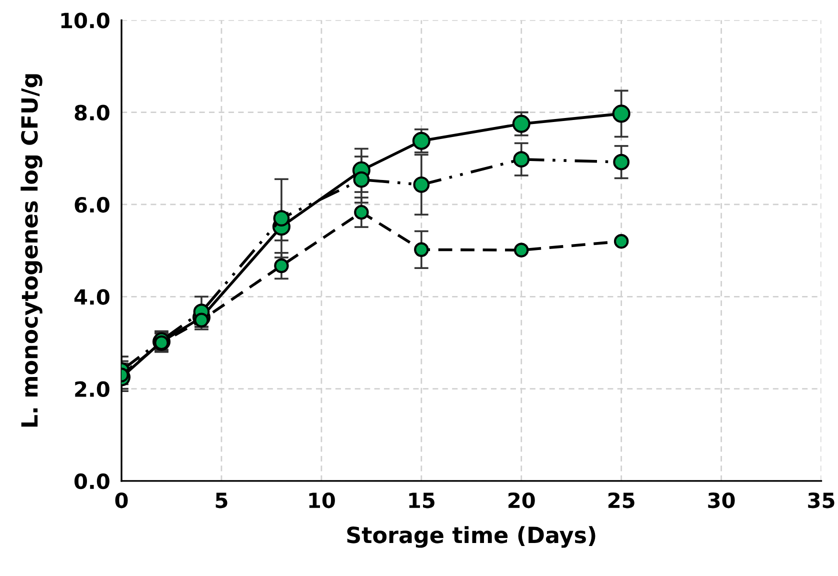 The image size is (838, 576). Describe the element at coordinates (521, 500) in the screenshot. I see `x-tick-label: 20` at that location.